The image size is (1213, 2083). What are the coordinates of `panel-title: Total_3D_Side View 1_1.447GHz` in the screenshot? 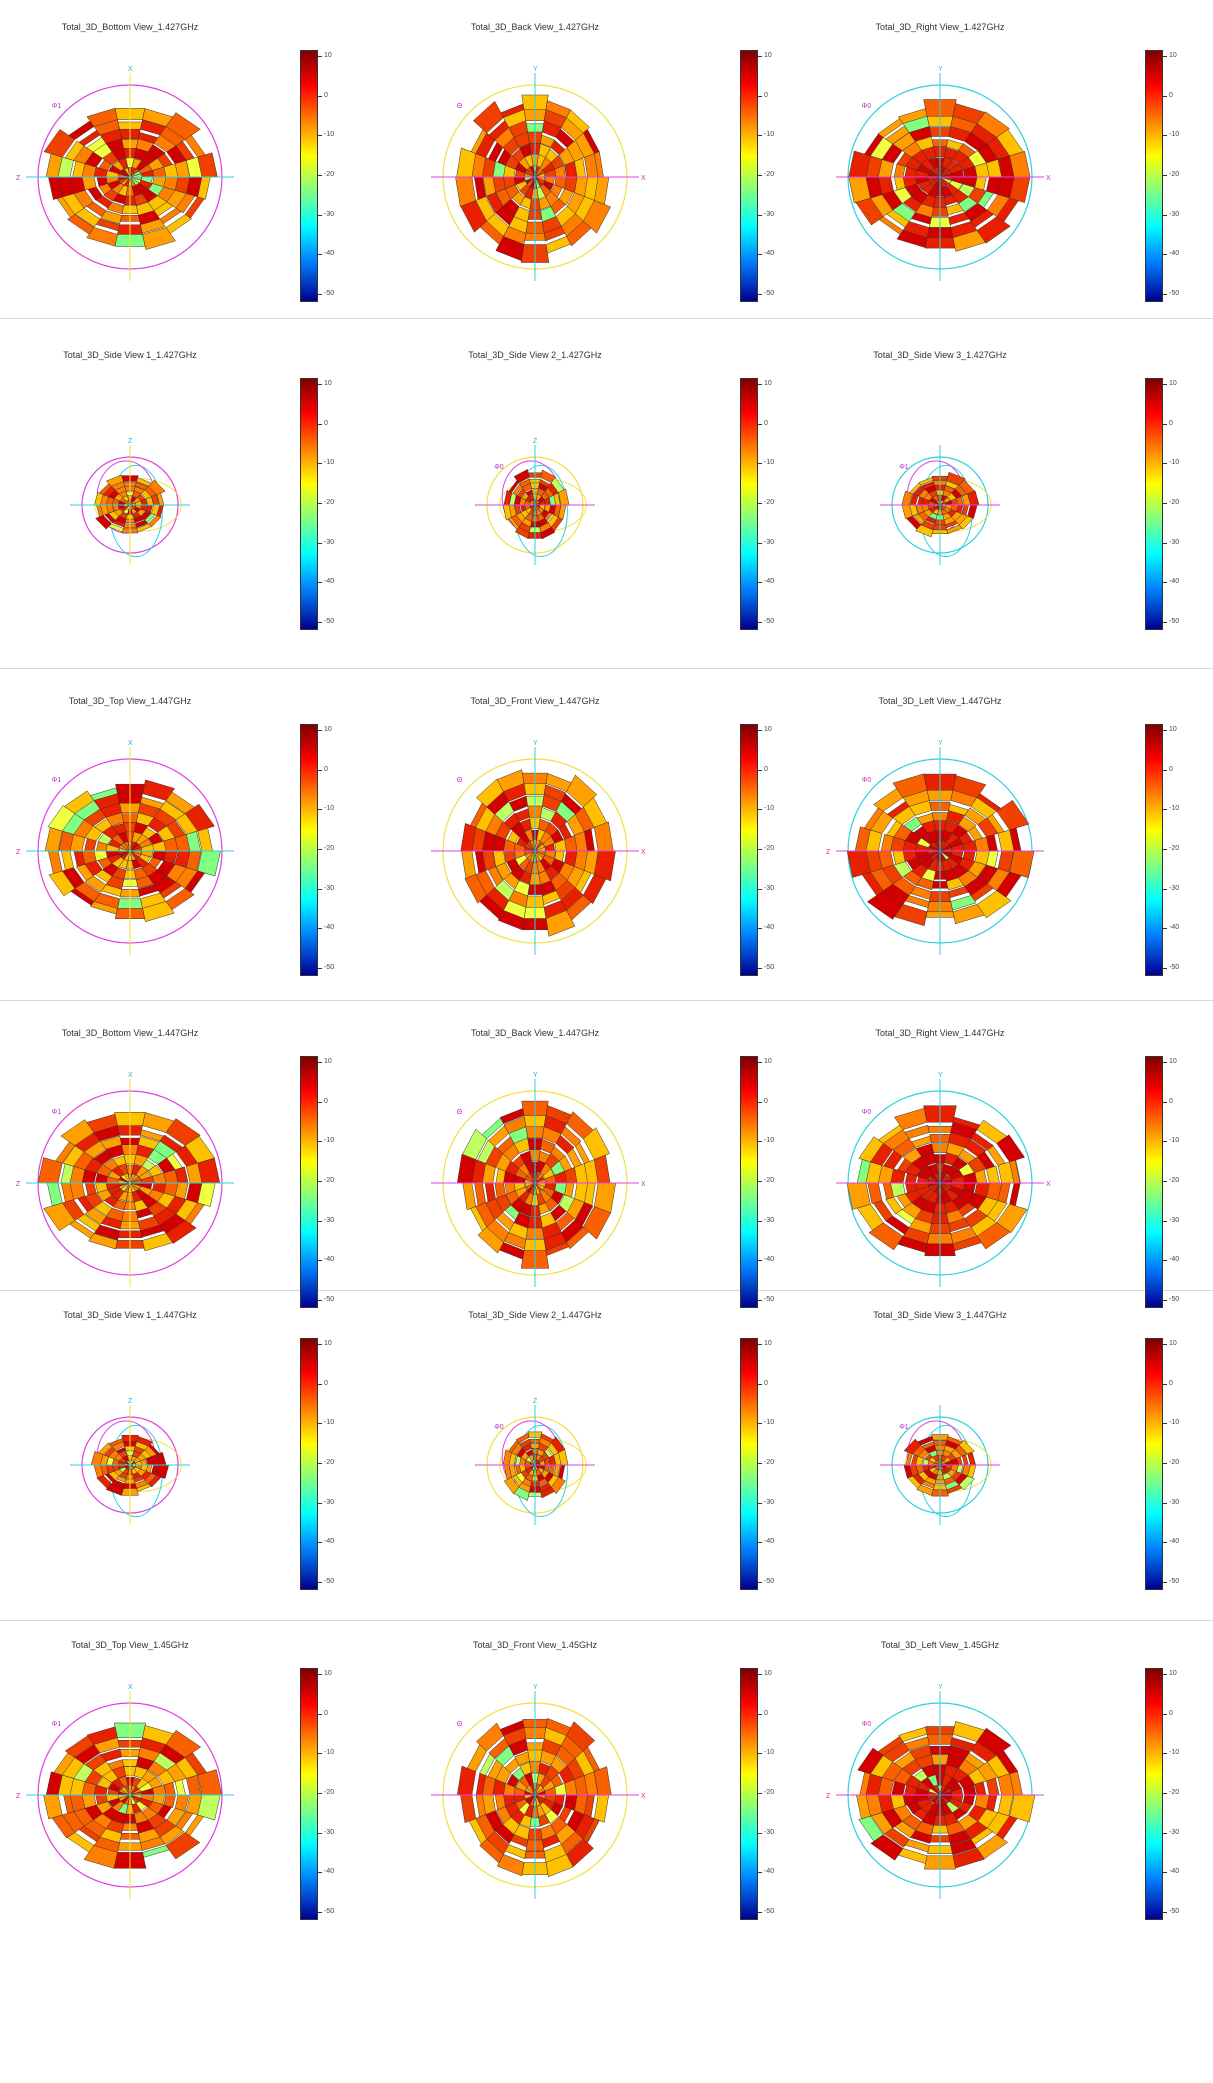 It's located at (130, 1315).